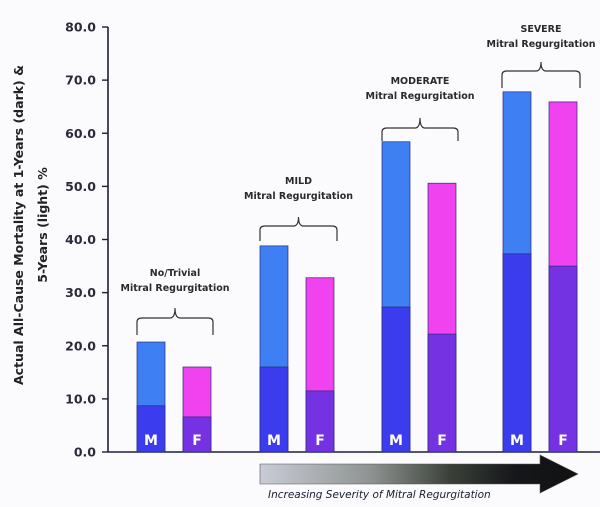 The height and width of the screenshot is (507, 600). Describe the element at coordinates (42, 225) in the screenshot. I see `y-axis-label-line-2: 5-Years (light) %` at that location.